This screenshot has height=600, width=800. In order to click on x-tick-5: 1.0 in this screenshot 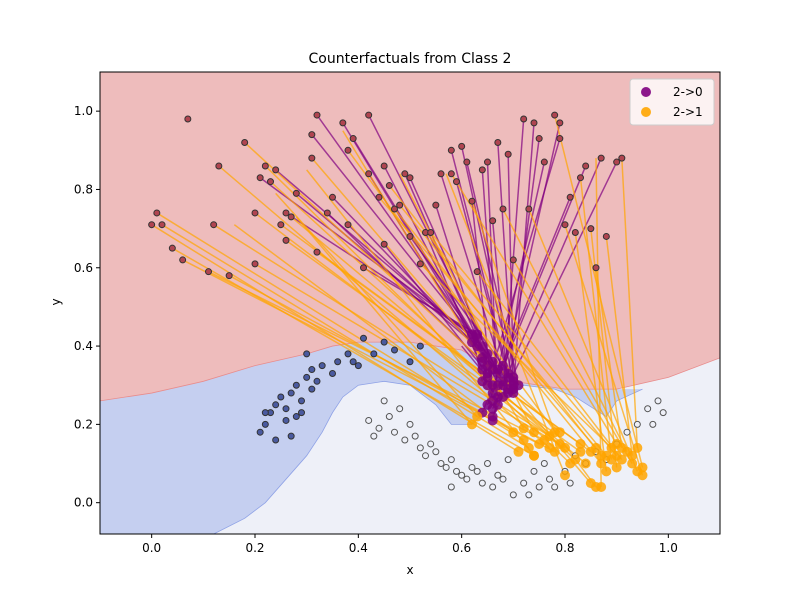, I will do `click(668, 544)`.